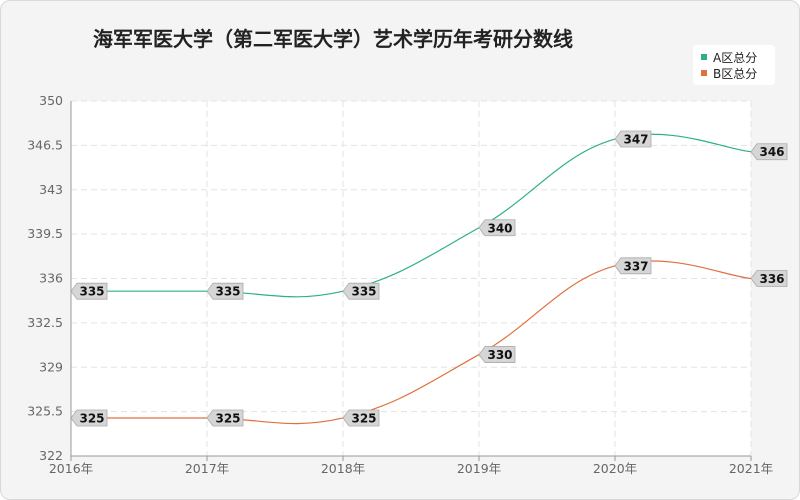 The image size is (800, 500). Describe the element at coordinates (45, 322) in the screenshot. I see `y-tick-label: 332.5` at that location.